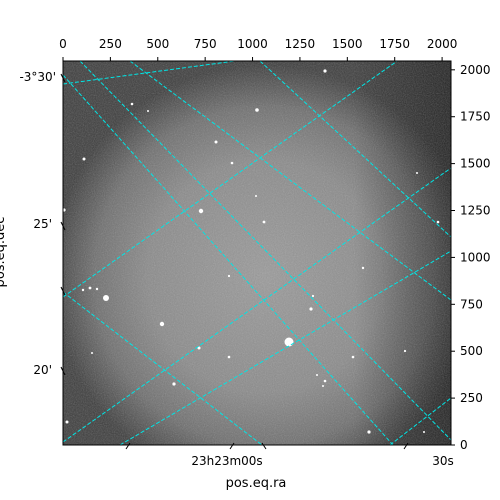 The height and width of the screenshot is (500, 500). What do you see at coordinates (300, 44) in the screenshot?
I see `top-tick-label: 1250` at bounding box center [300, 44].